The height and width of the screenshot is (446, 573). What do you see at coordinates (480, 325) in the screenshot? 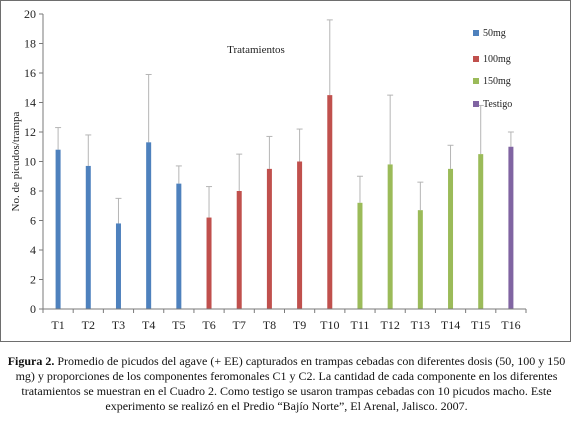
I see `x-tick-label: T15` at bounding box center [480, 325].